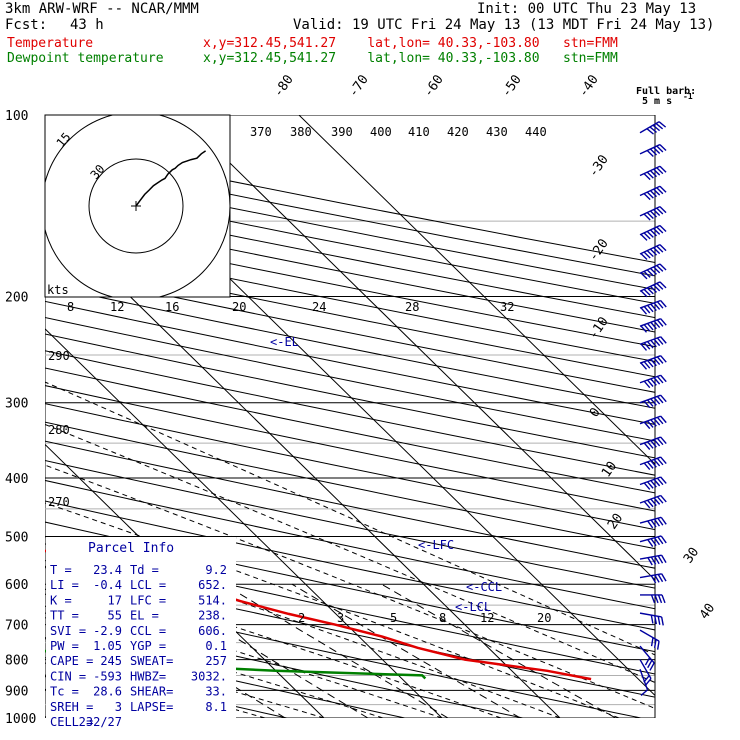  What do you see at coordinates (172, 307) in the screenshot?
I see `hodo-speed-label: 16` at bounding box center [172, 307].